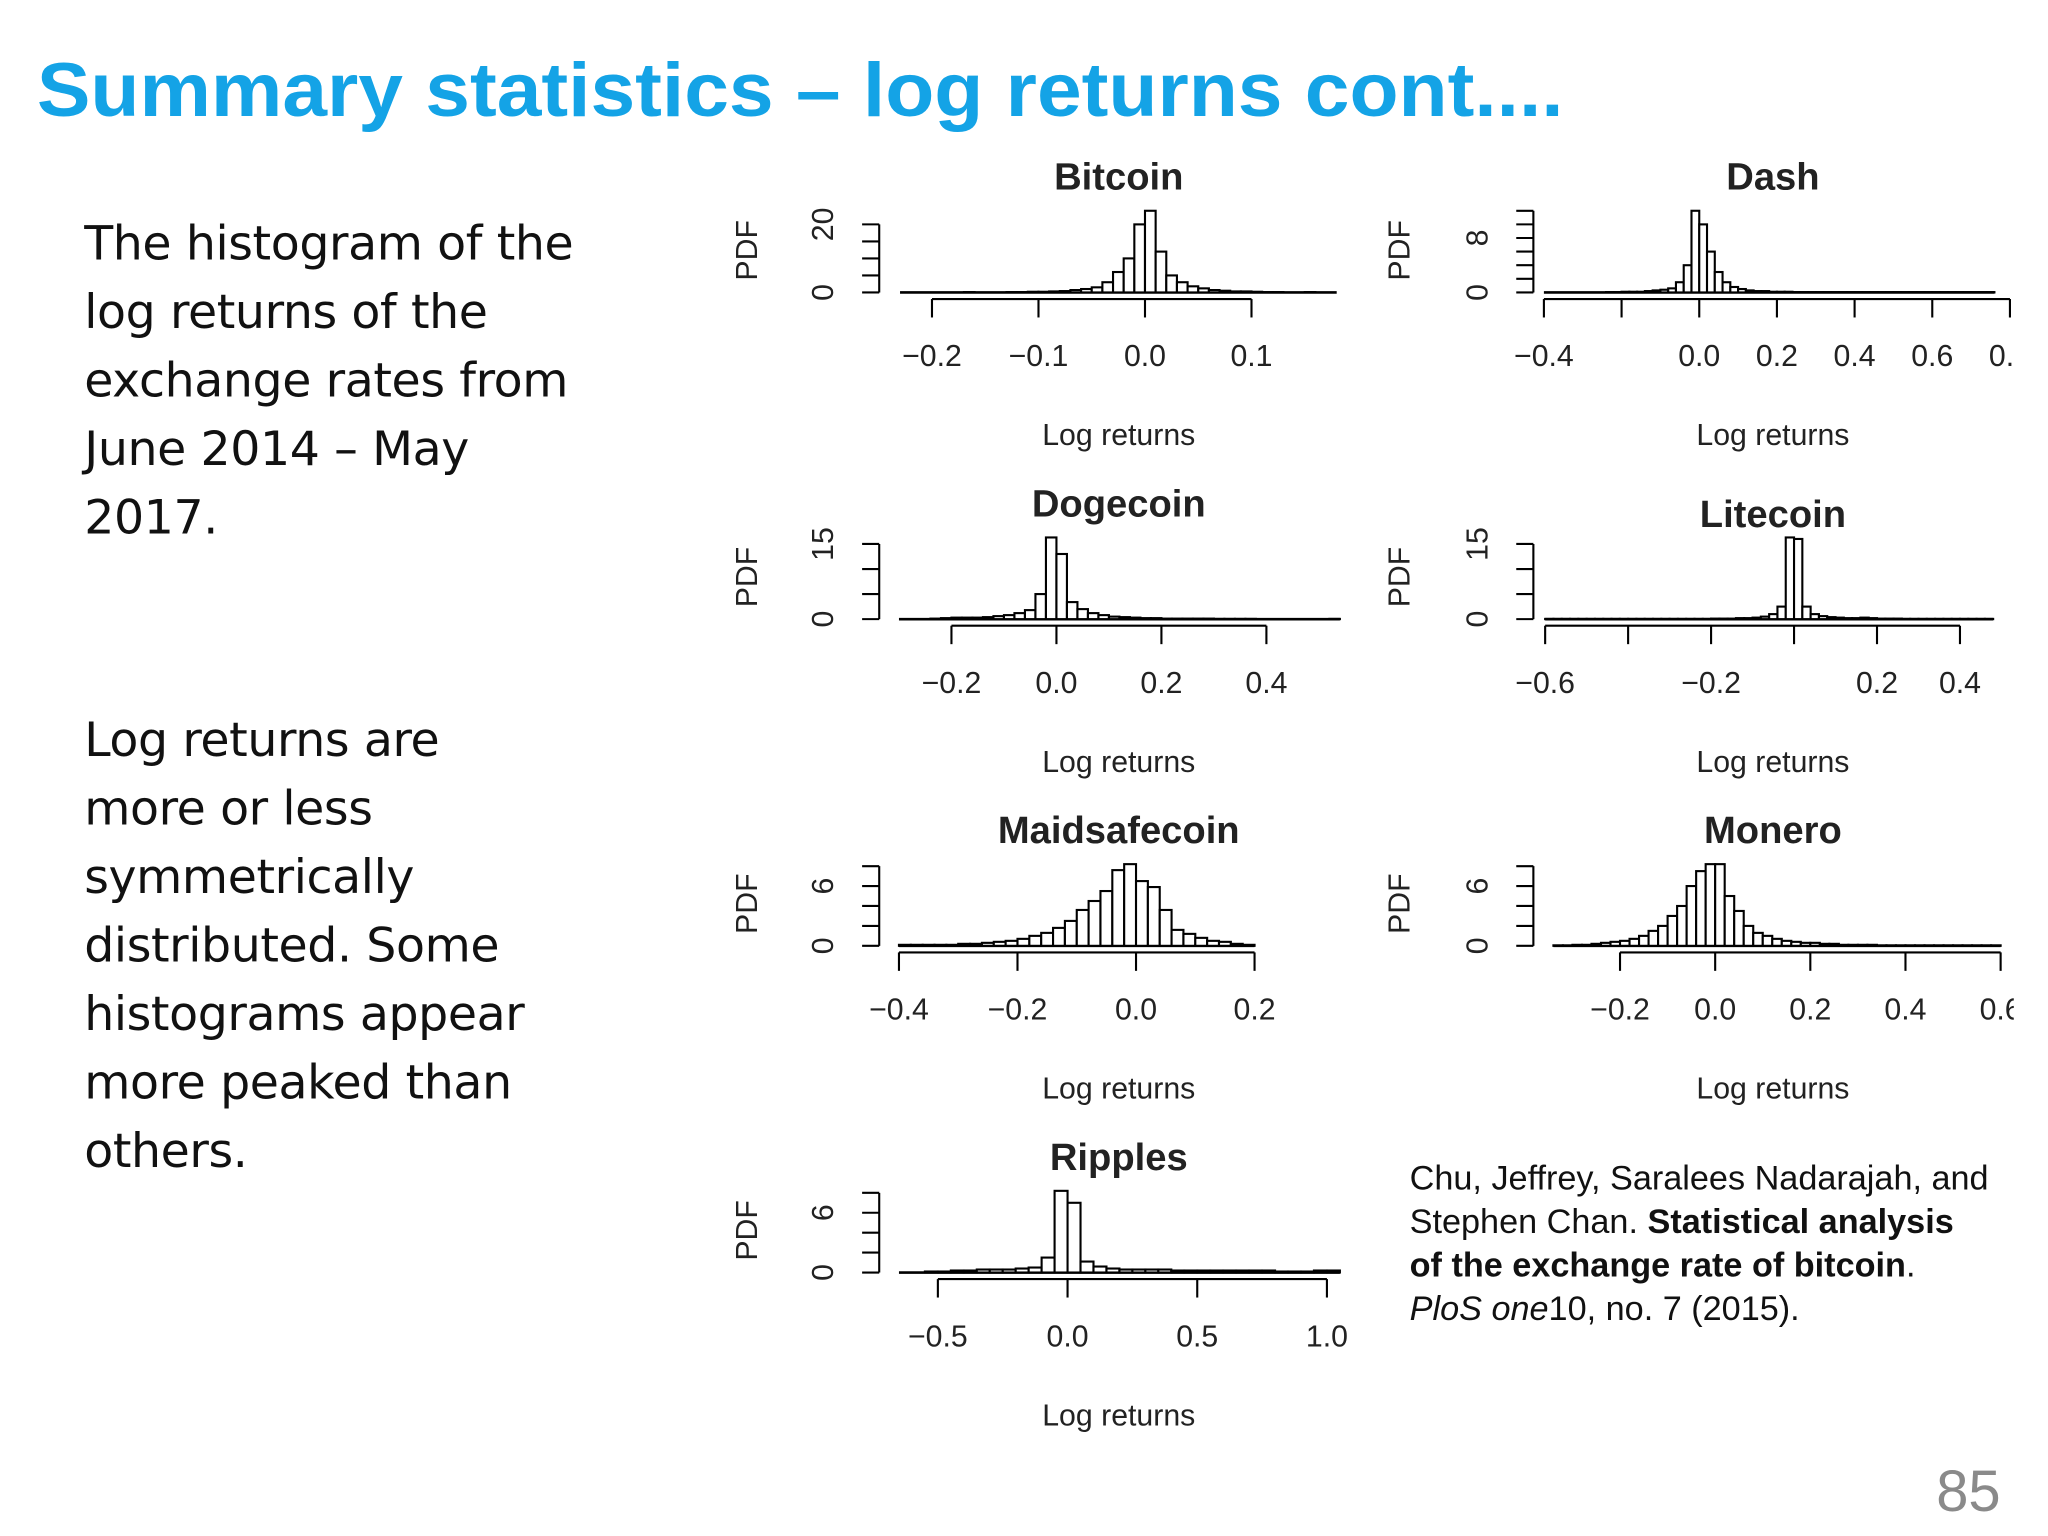 The width and height of the screenshot is (2048, 1536). Describe the element at coordinates (249, 877) in the screenshot. I see `text-line: symmetrically` at that location.